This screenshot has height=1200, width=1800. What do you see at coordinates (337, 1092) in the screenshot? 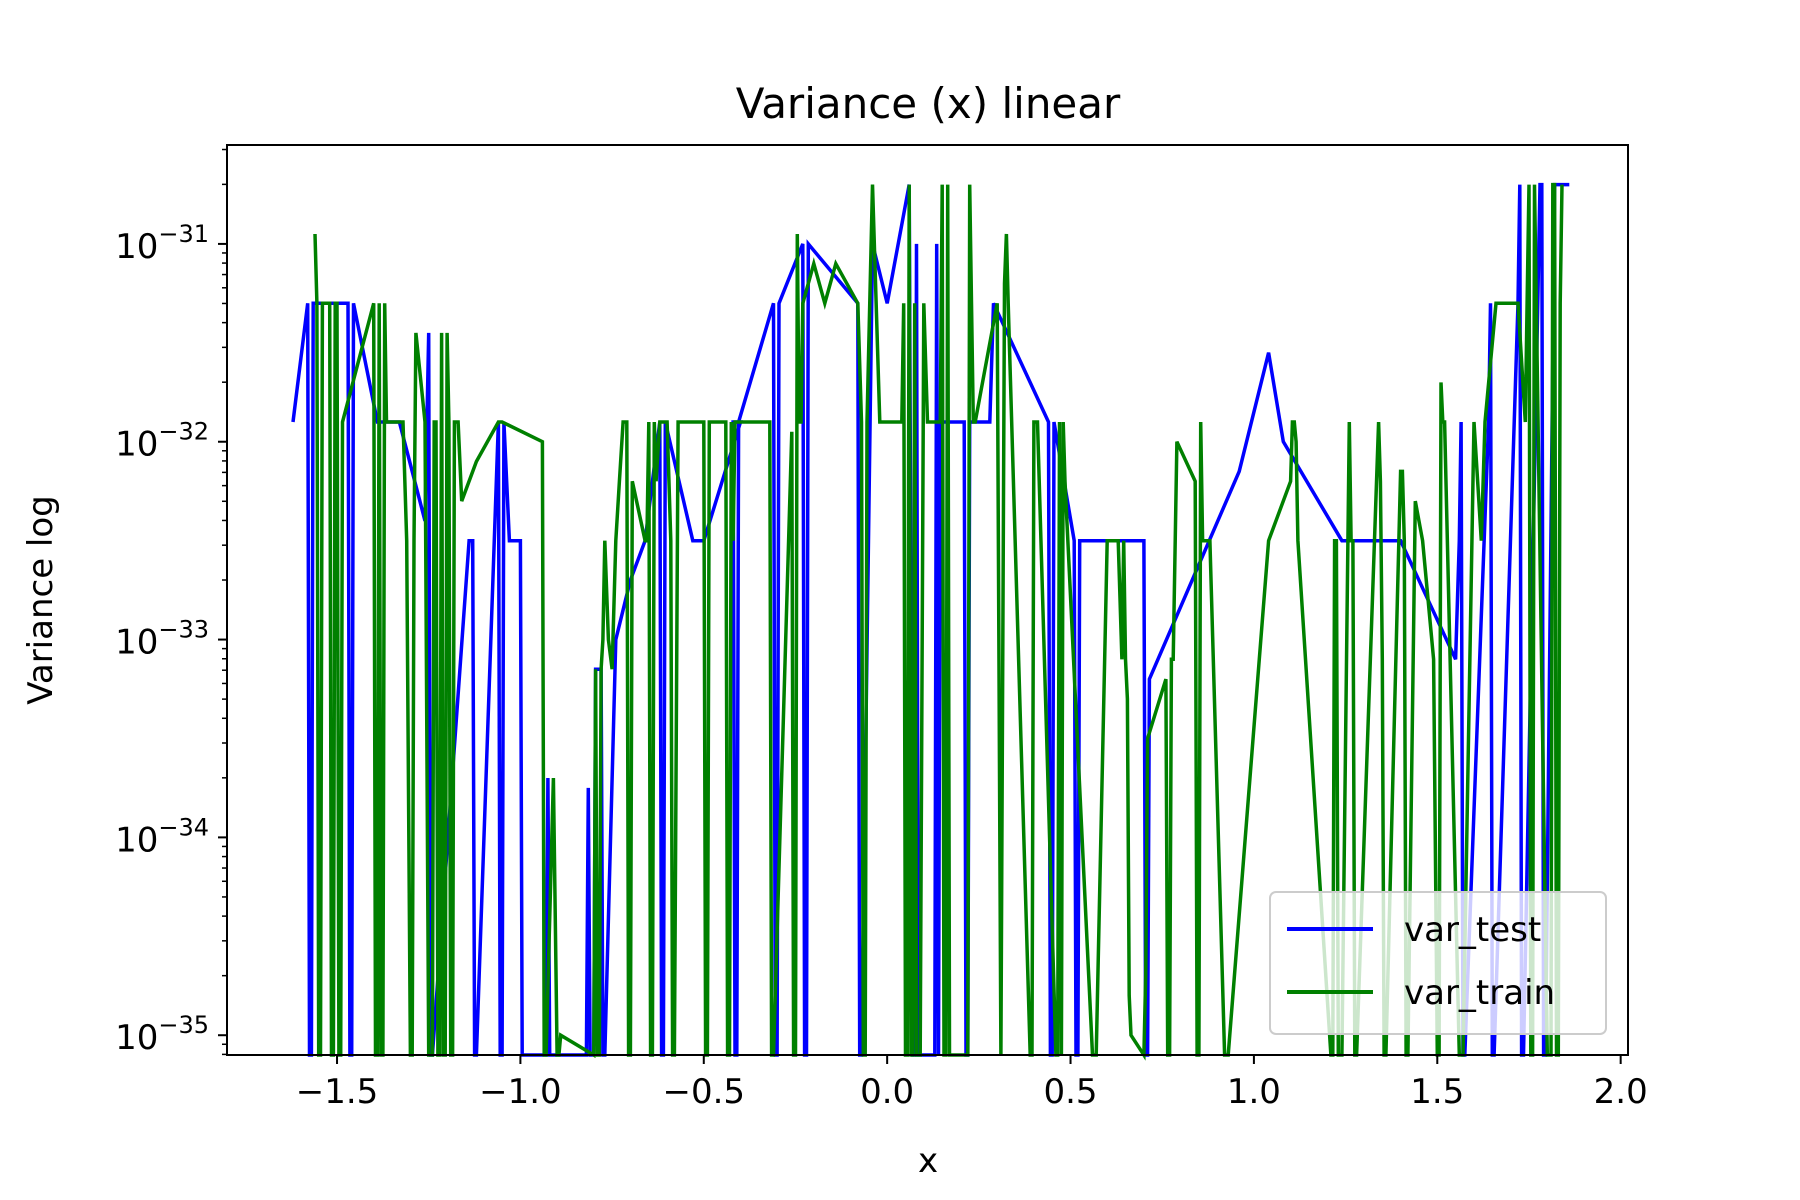
I see `x-tick-label: −1.5` at bounding box center [337, 1092].